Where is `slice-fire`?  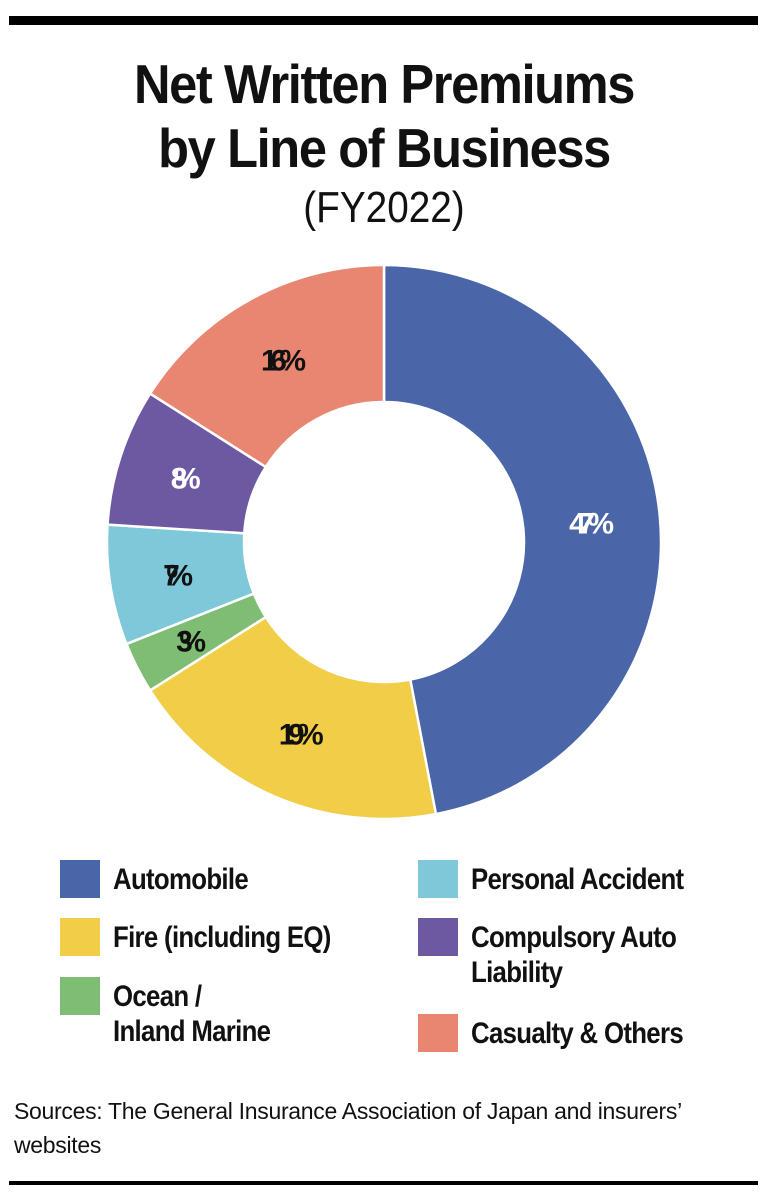
slice-fire is located at coordinates (293, 718).